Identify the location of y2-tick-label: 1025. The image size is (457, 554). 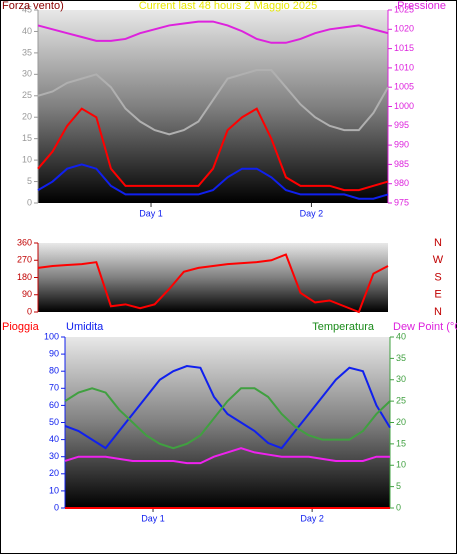
(404, 9).